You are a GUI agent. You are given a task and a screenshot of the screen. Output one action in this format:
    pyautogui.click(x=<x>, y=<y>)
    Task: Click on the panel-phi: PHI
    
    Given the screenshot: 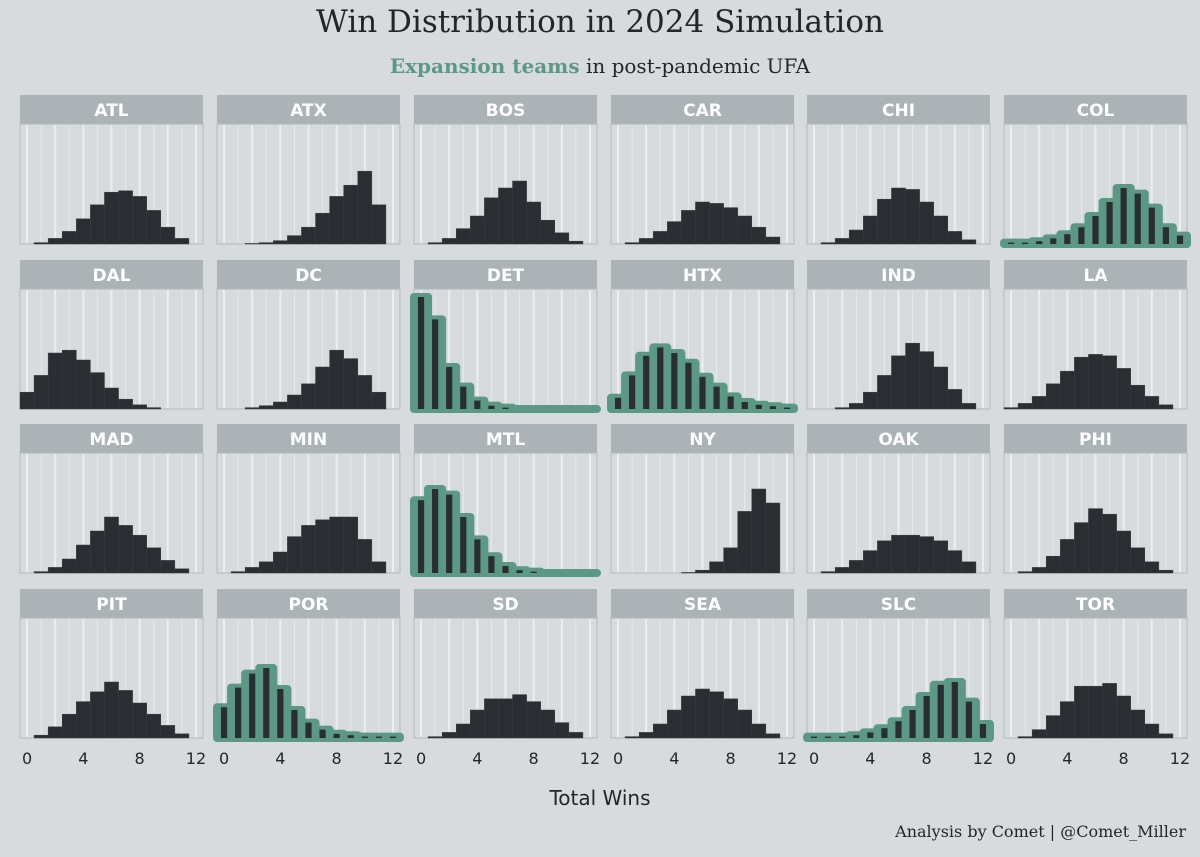 What is the action you would take?
    pyautogui.click(x=1095, y=499)
    